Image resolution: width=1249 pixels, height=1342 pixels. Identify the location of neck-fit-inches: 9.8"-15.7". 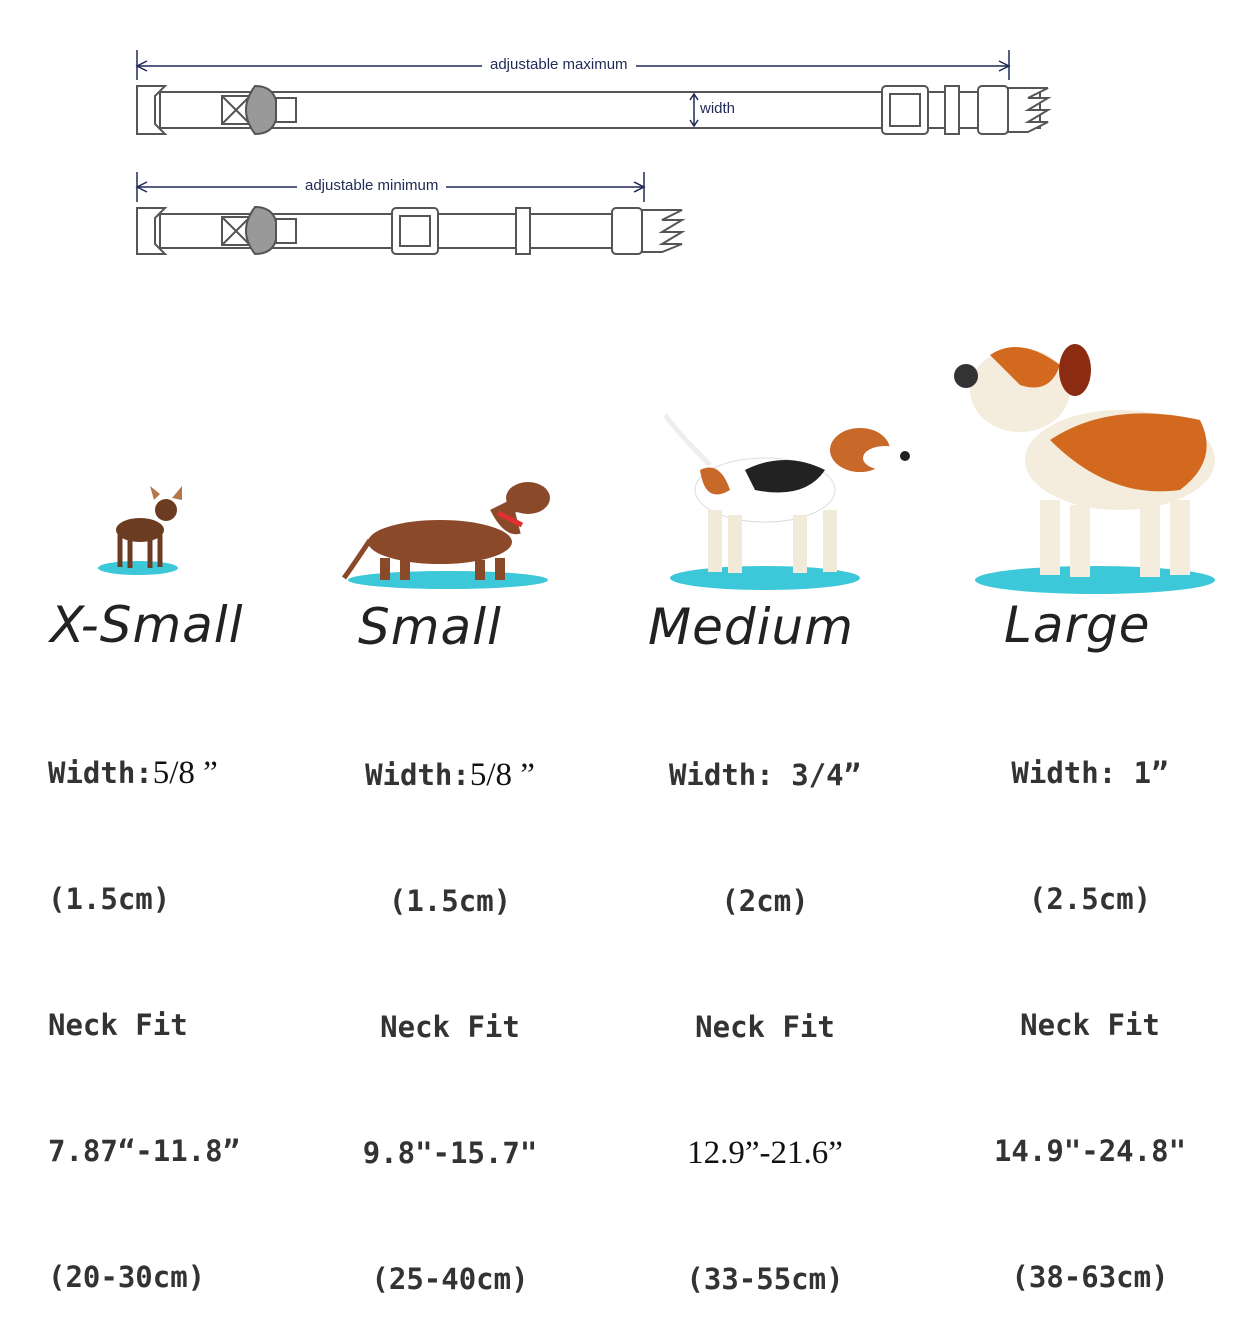
(450, 1153).